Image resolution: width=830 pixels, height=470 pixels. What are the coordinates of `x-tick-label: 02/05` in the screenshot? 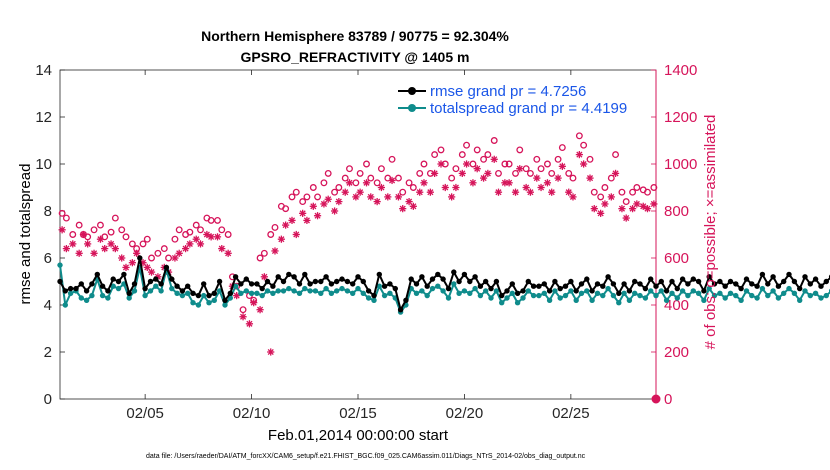 It's located at (145, 413).